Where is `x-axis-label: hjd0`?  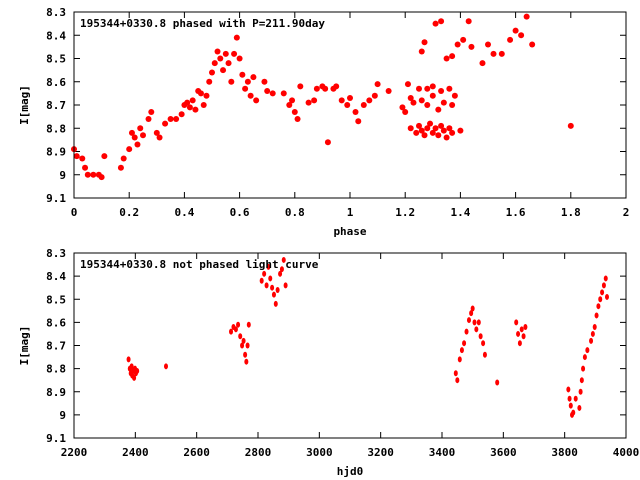
x-axis-label: hjd0 is located at coordinates (350, 471).